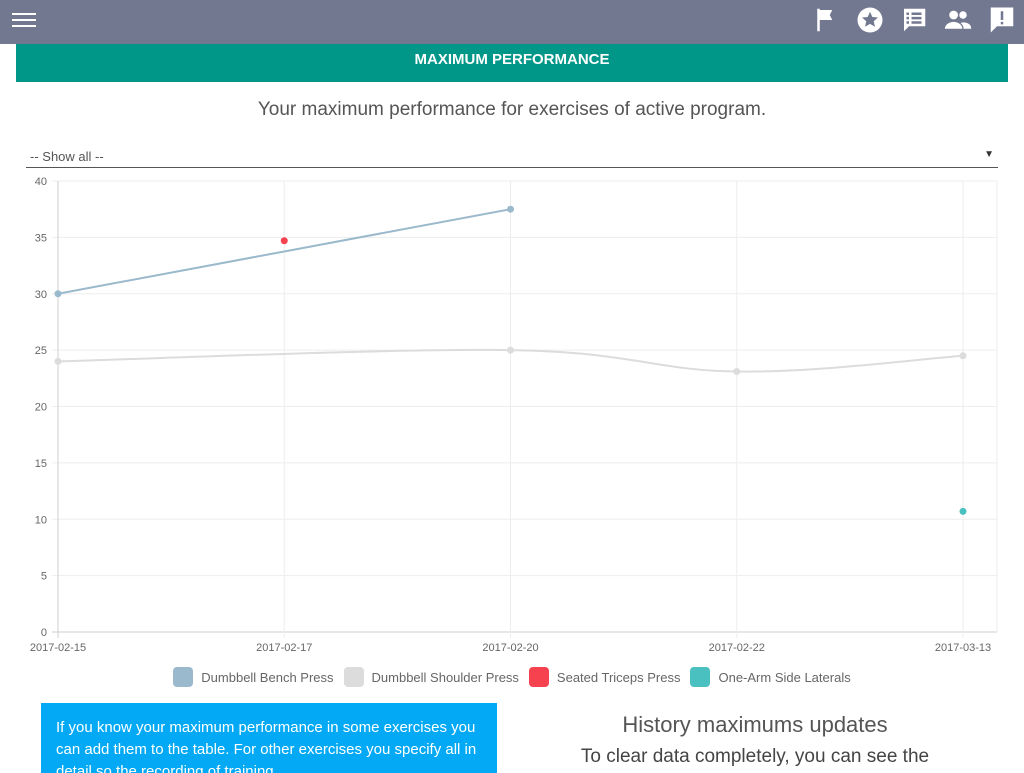 The height and width of the screenshot is (773, 1024). Describe the element at coordinates (41, 238) in the screenshot. I see `y-tick-label: 35` at that location.